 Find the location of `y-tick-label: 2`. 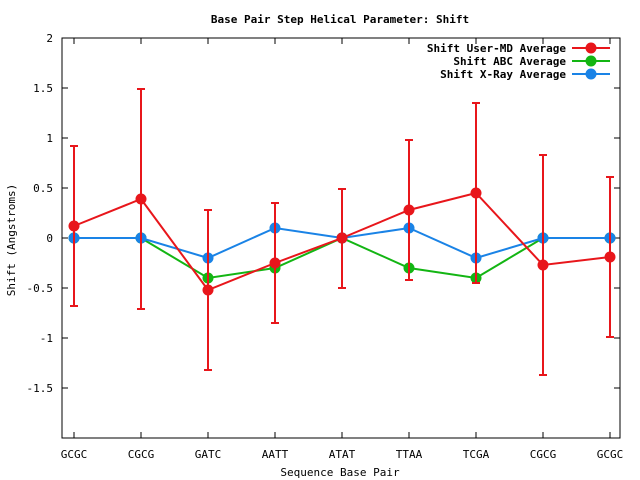

y-tick-label: 2 is located at coordinates (49, 38).